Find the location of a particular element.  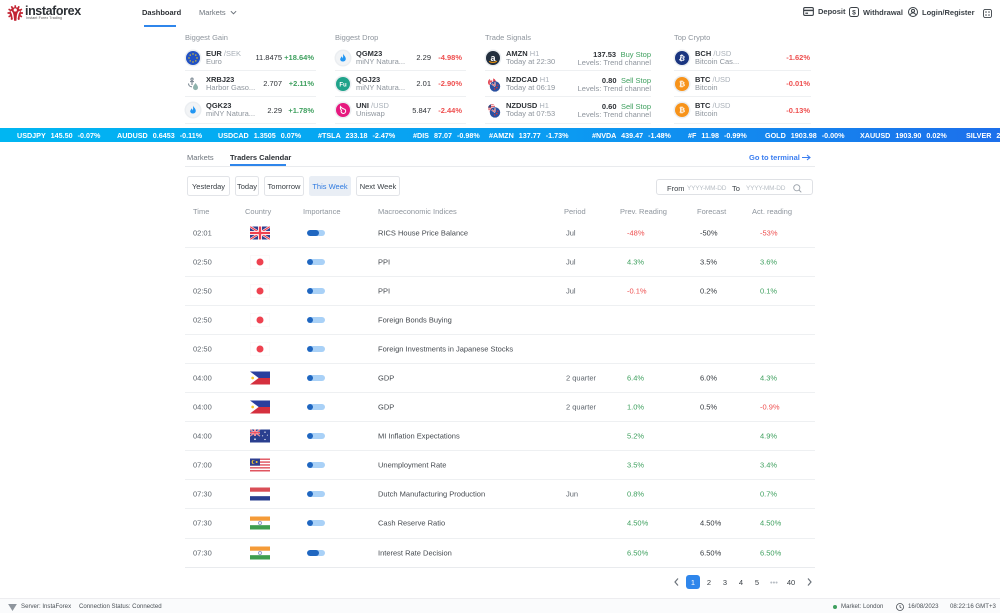

svg-text: Fu is located at coordinates (343, 85).